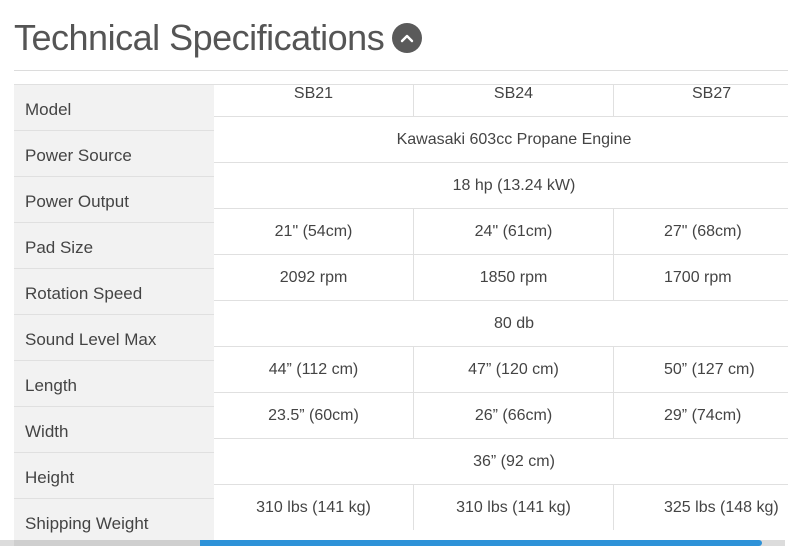 The image size is (799, 558). I want to click on row-label: Power Output, so click(114, 199).